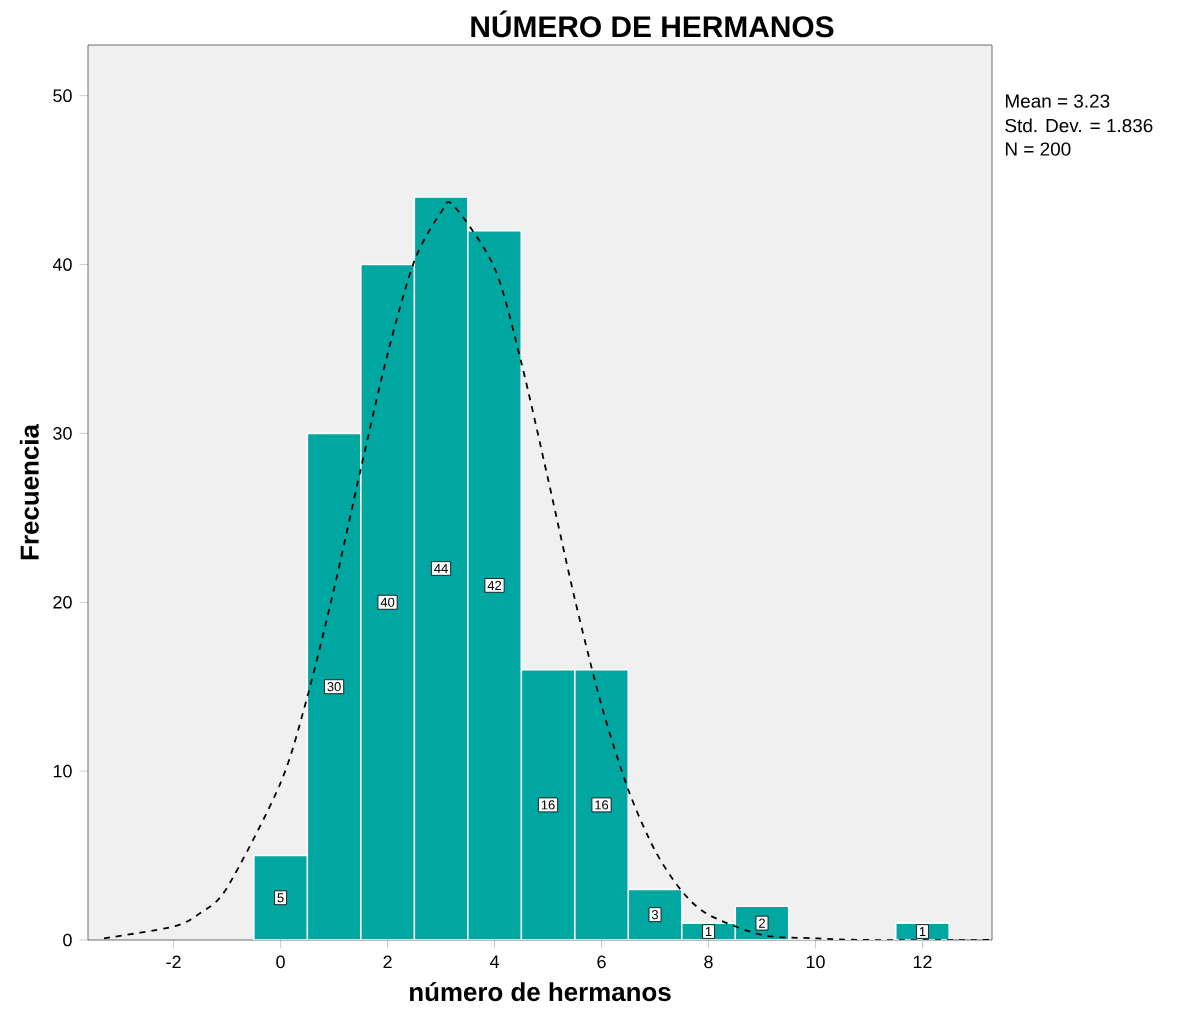 The height and width of the screenshot is (1035, 1203). Describe the element at coordinates (601, 962) in the screenshot. I see `x-tick-label: 6` at that location.